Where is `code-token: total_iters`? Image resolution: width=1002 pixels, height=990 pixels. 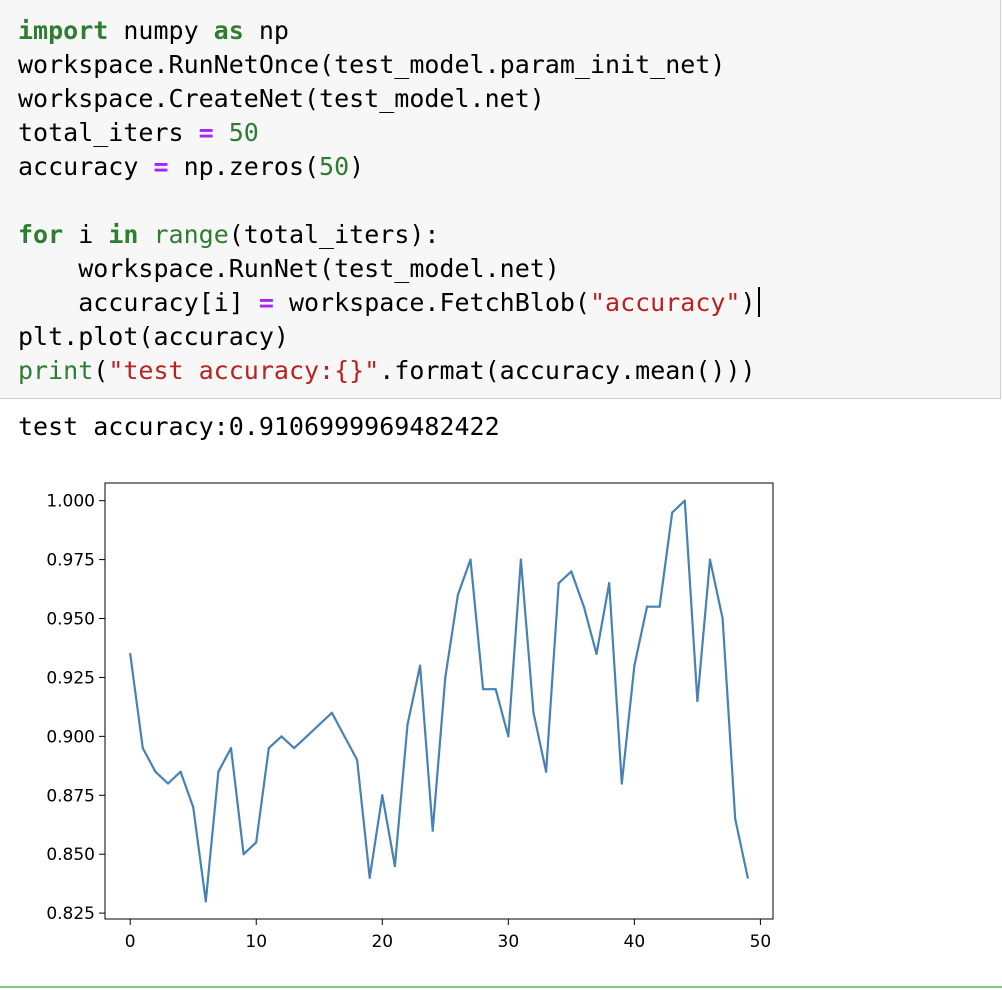 code-token: total_iters is located at coordinates (108, 132).